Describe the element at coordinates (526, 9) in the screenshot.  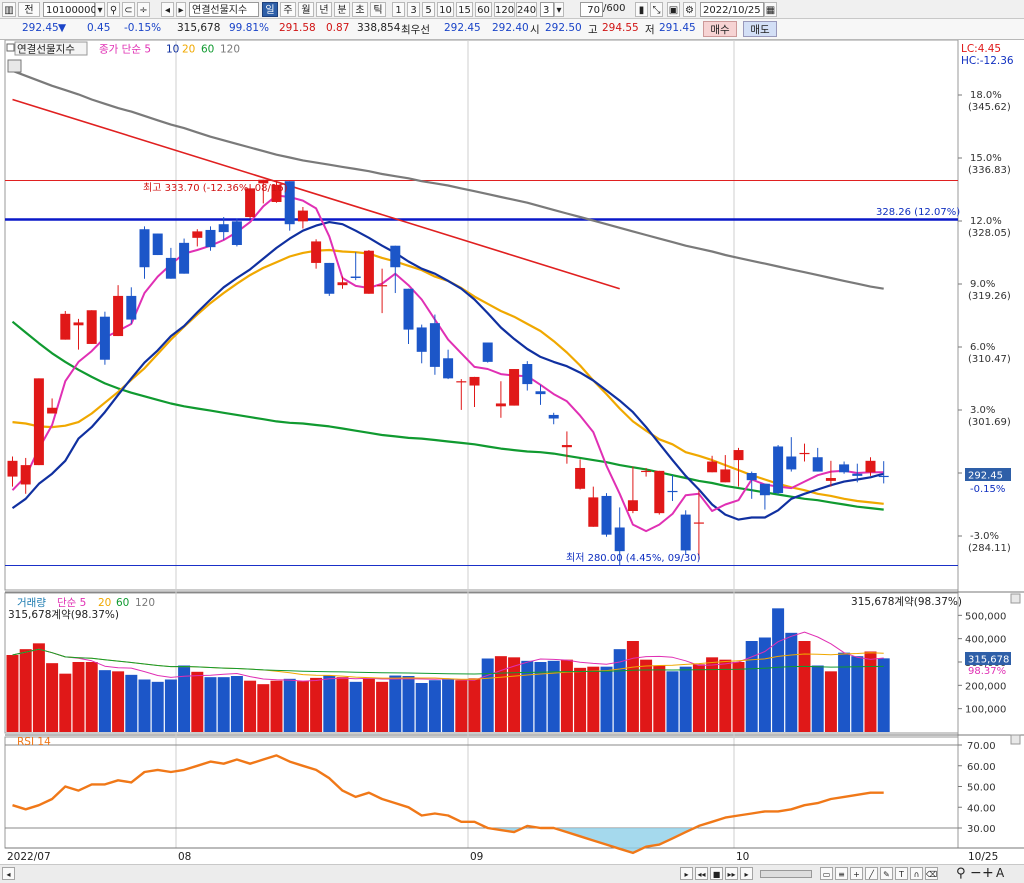
I see `interval-240: 240` at that location.